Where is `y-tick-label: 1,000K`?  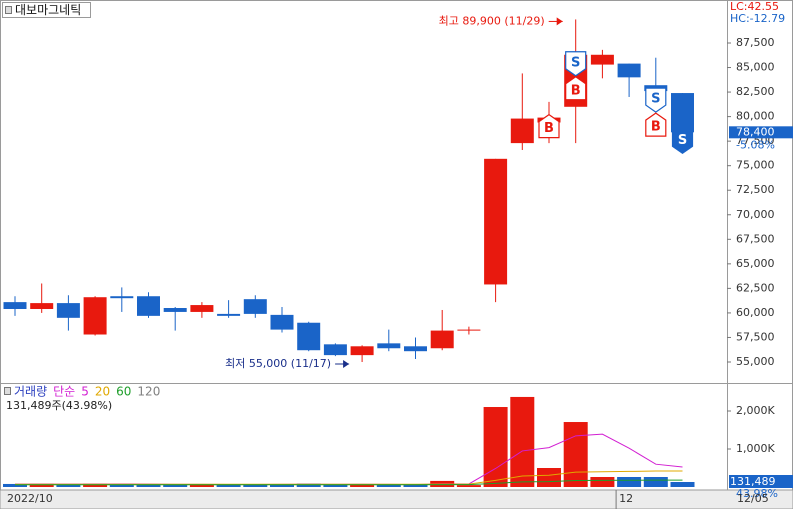 y-tick-label: 1,000K is located at coordinates (755, 448).